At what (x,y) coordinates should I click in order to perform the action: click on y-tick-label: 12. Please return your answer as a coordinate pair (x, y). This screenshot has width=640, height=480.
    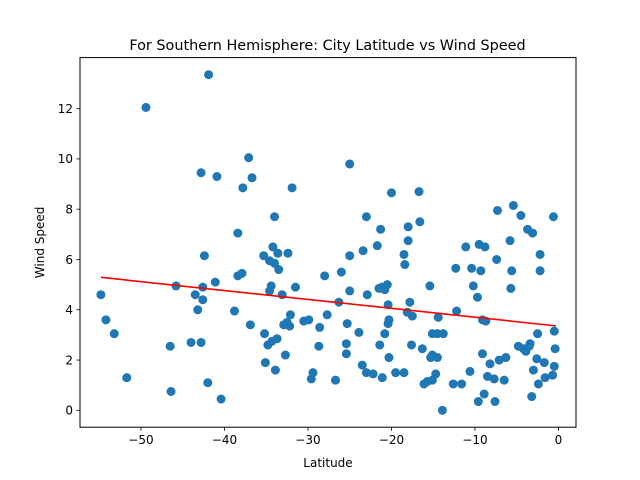
    Looking at the image, I should click on (65, 109).